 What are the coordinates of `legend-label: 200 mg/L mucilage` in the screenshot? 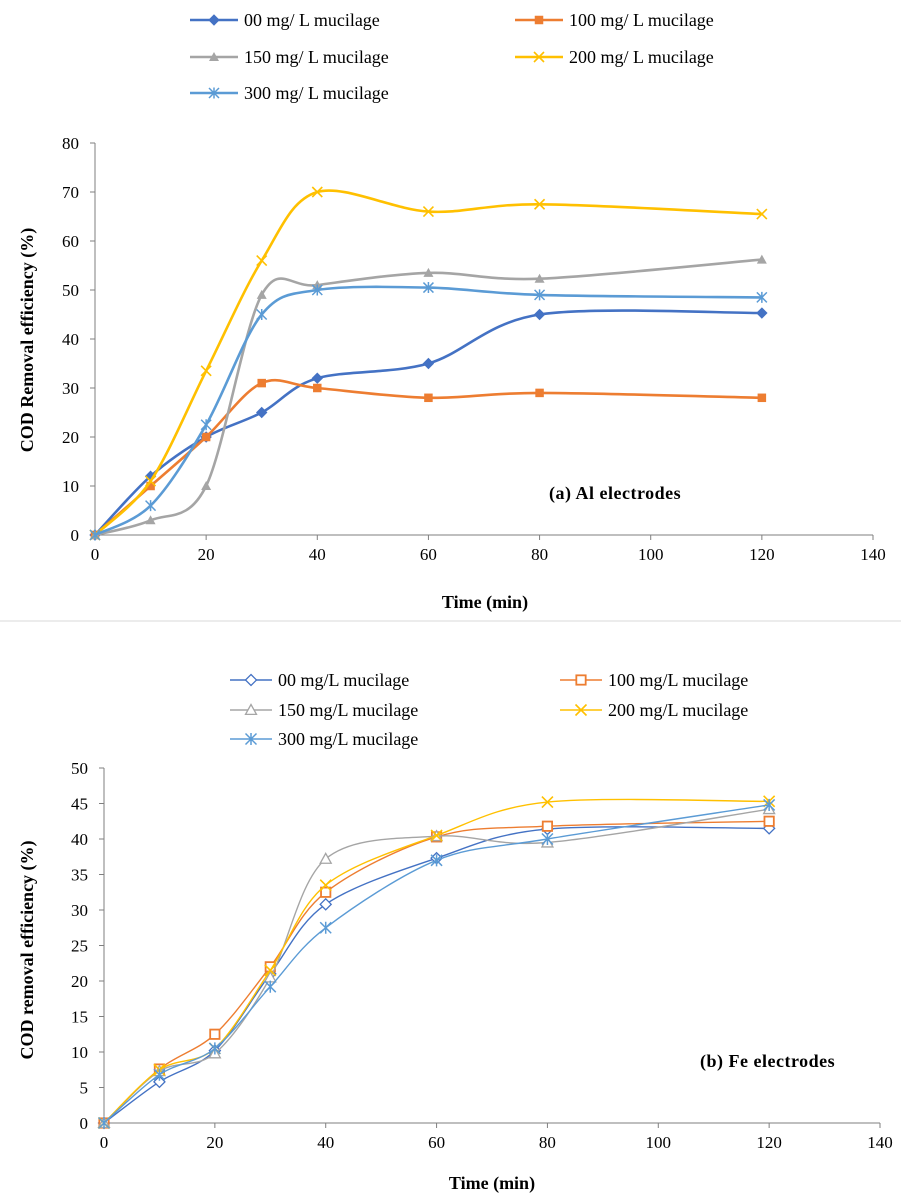 It's located at (678, 710).